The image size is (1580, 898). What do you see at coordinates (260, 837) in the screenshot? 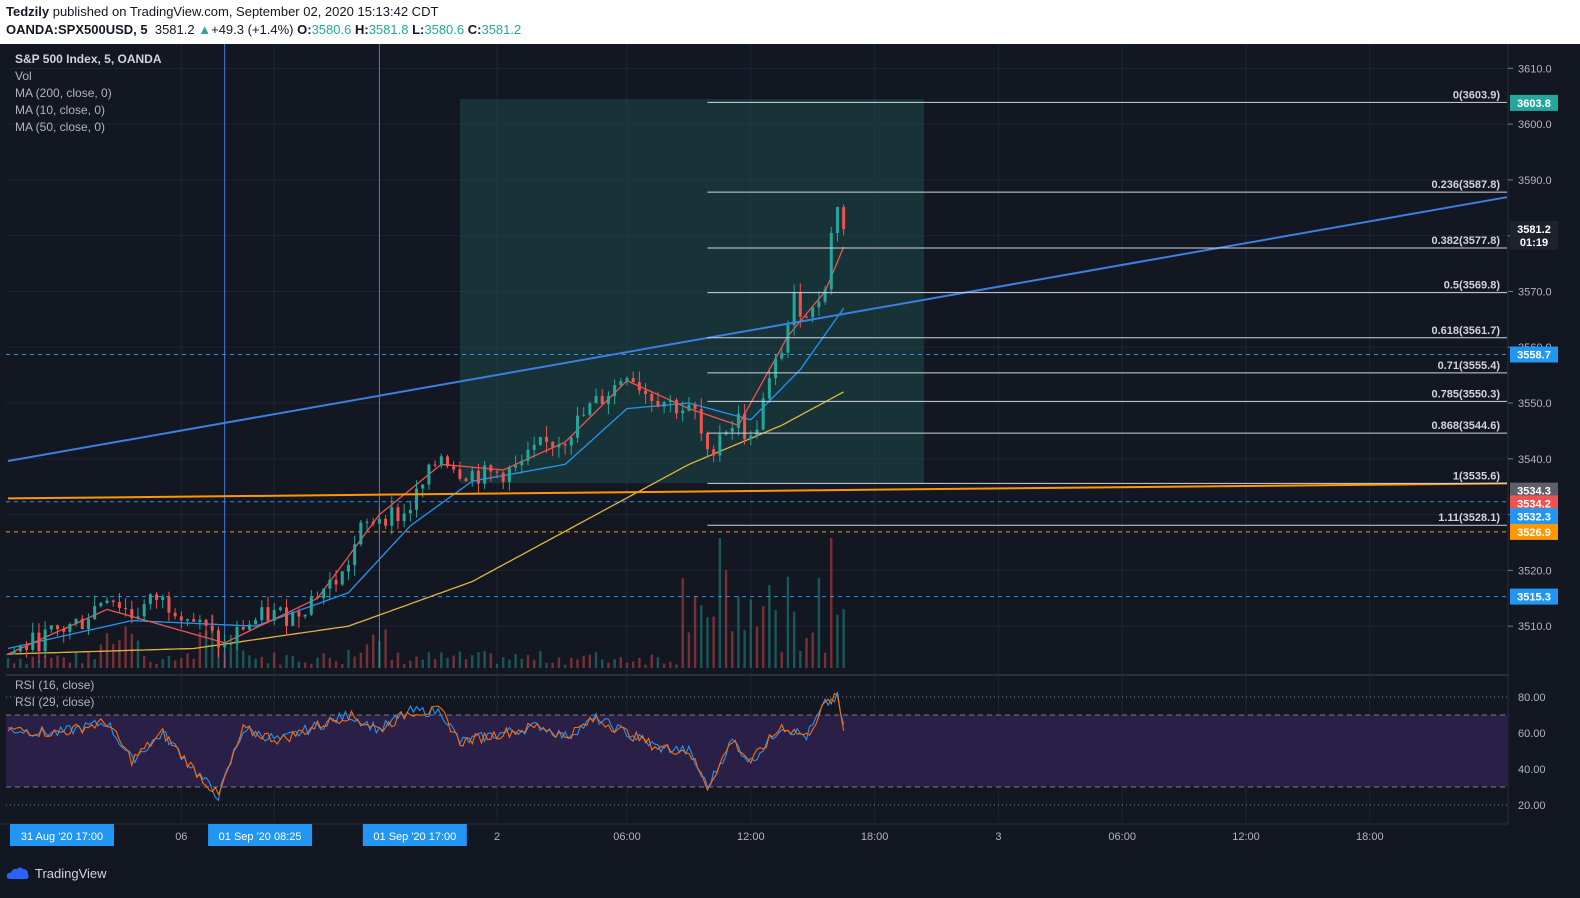
I see `date-badge-1: 01 Sep '20 08:25` at bounding box center [260, 837].